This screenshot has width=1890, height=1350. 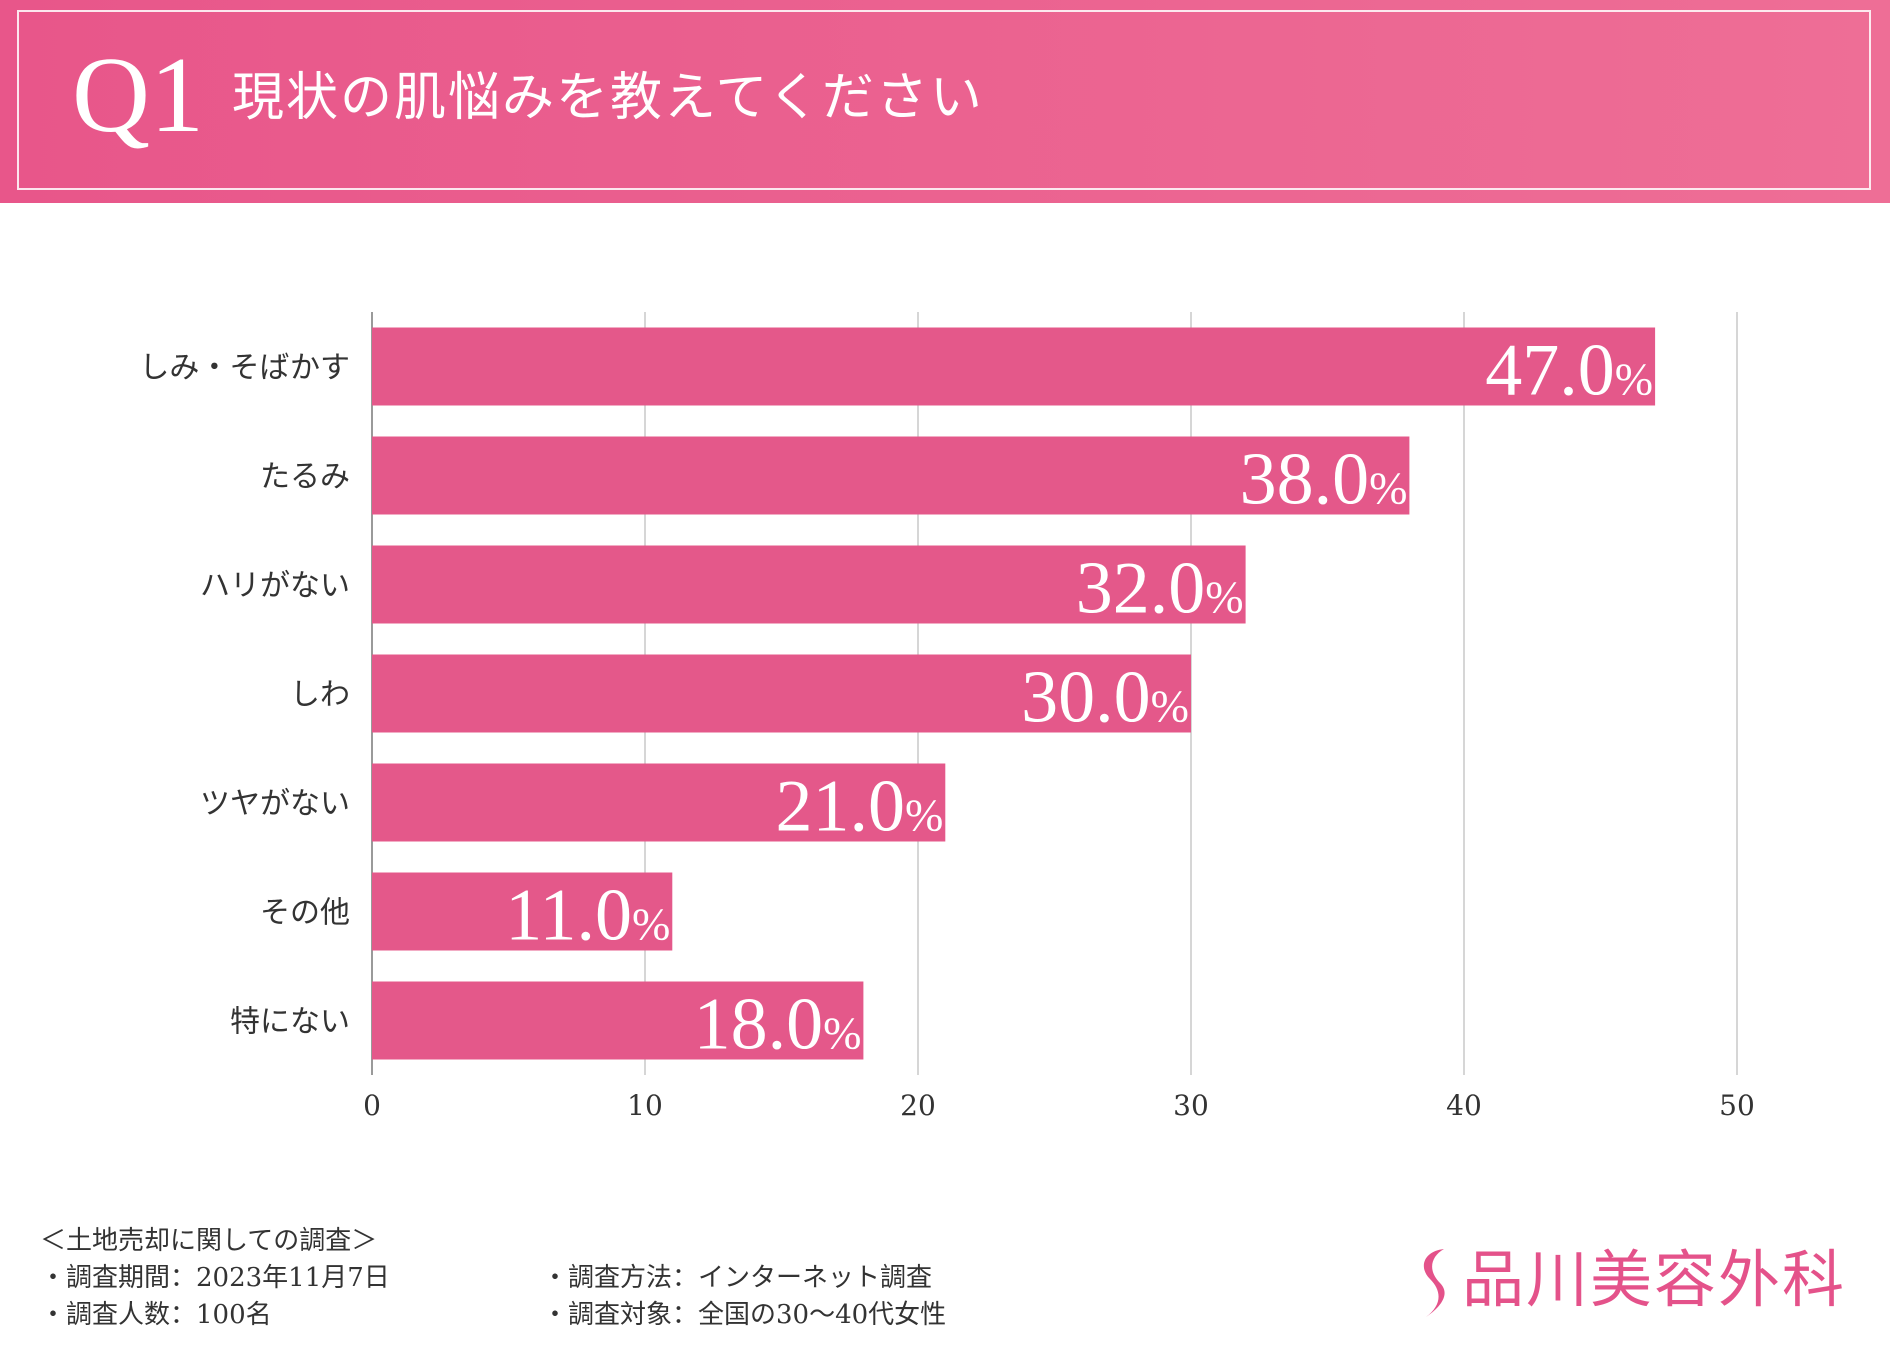 I want to click on question-number: Q1, so click(x=138, y=95).